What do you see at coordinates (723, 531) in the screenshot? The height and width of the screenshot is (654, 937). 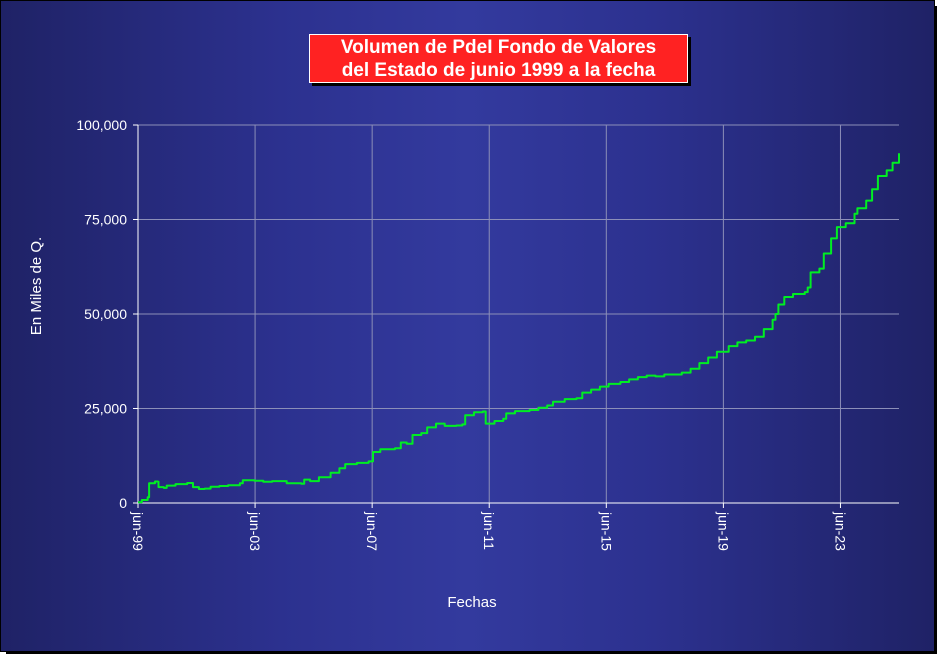 I see `x-tick-label: jun-19` at bounding box center [723, 531].